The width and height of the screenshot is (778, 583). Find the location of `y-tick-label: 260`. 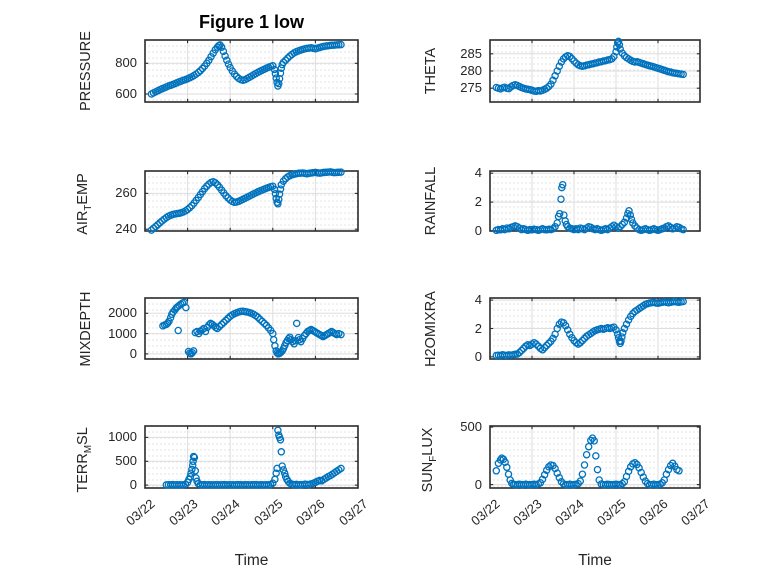

y-tick-label: 260 is located at coordinates (126, 193).